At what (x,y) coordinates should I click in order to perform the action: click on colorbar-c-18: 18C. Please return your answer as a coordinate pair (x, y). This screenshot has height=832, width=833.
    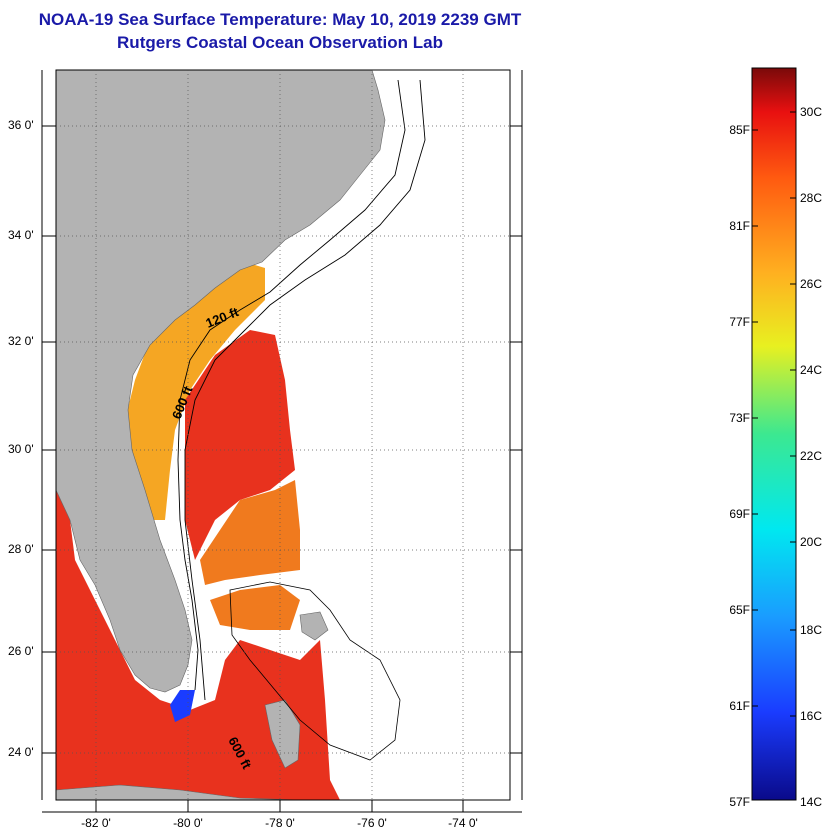
    Looking at the image, I should click on (811, 630).